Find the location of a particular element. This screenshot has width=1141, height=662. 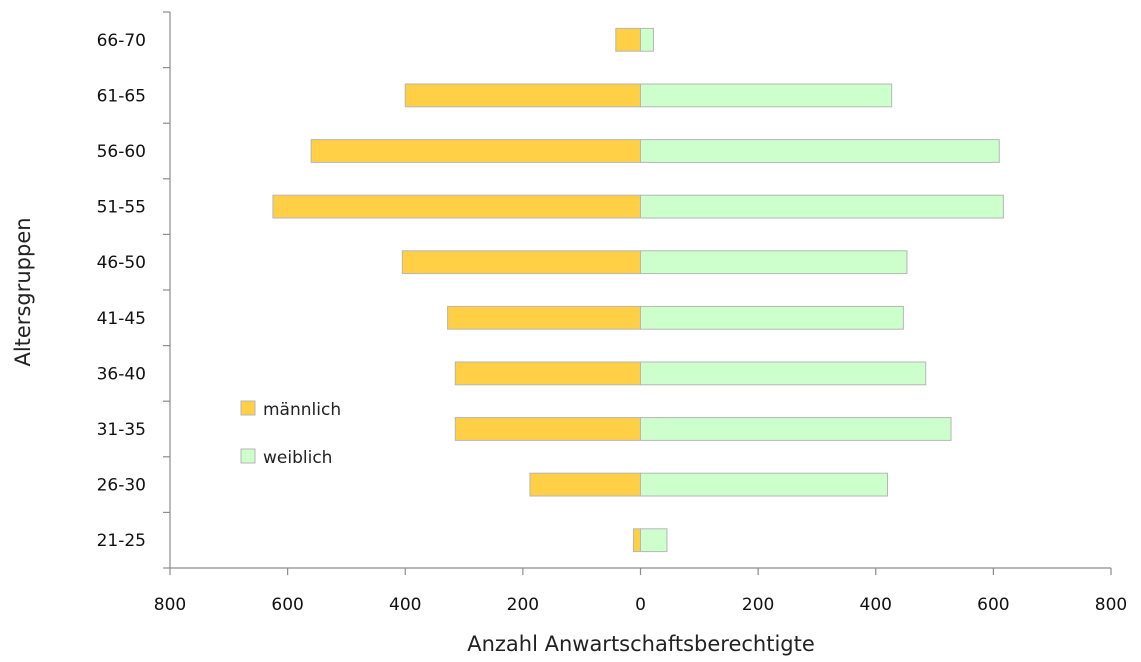

y-tick-label: 66-70 is located at coordinates (121, 41).